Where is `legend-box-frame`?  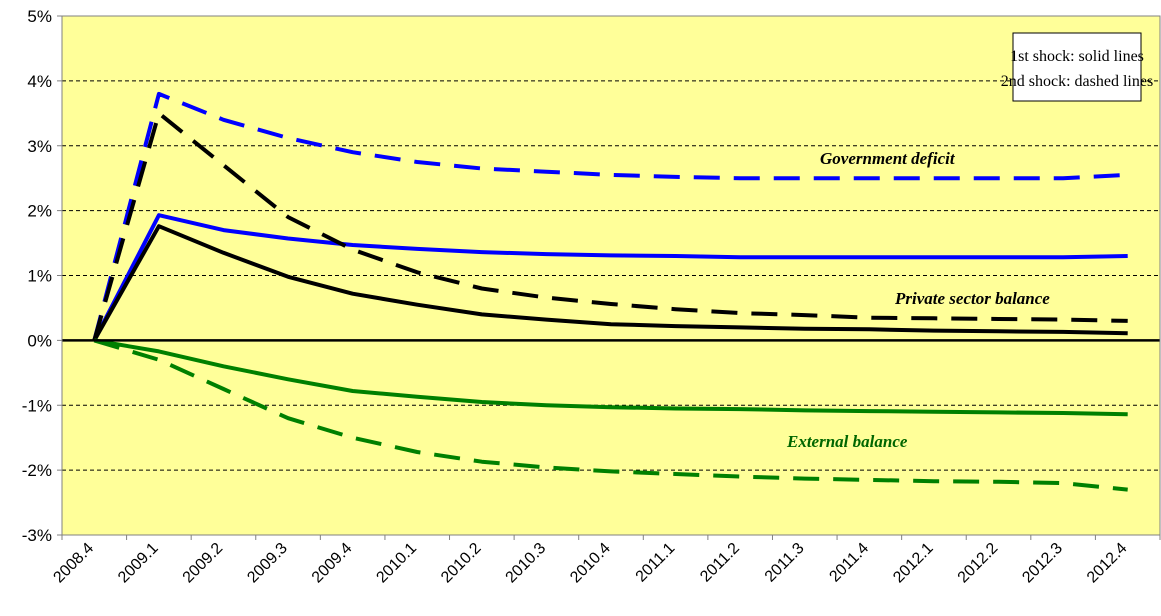 legend-box-frame is located at coordinates (1077, 67).